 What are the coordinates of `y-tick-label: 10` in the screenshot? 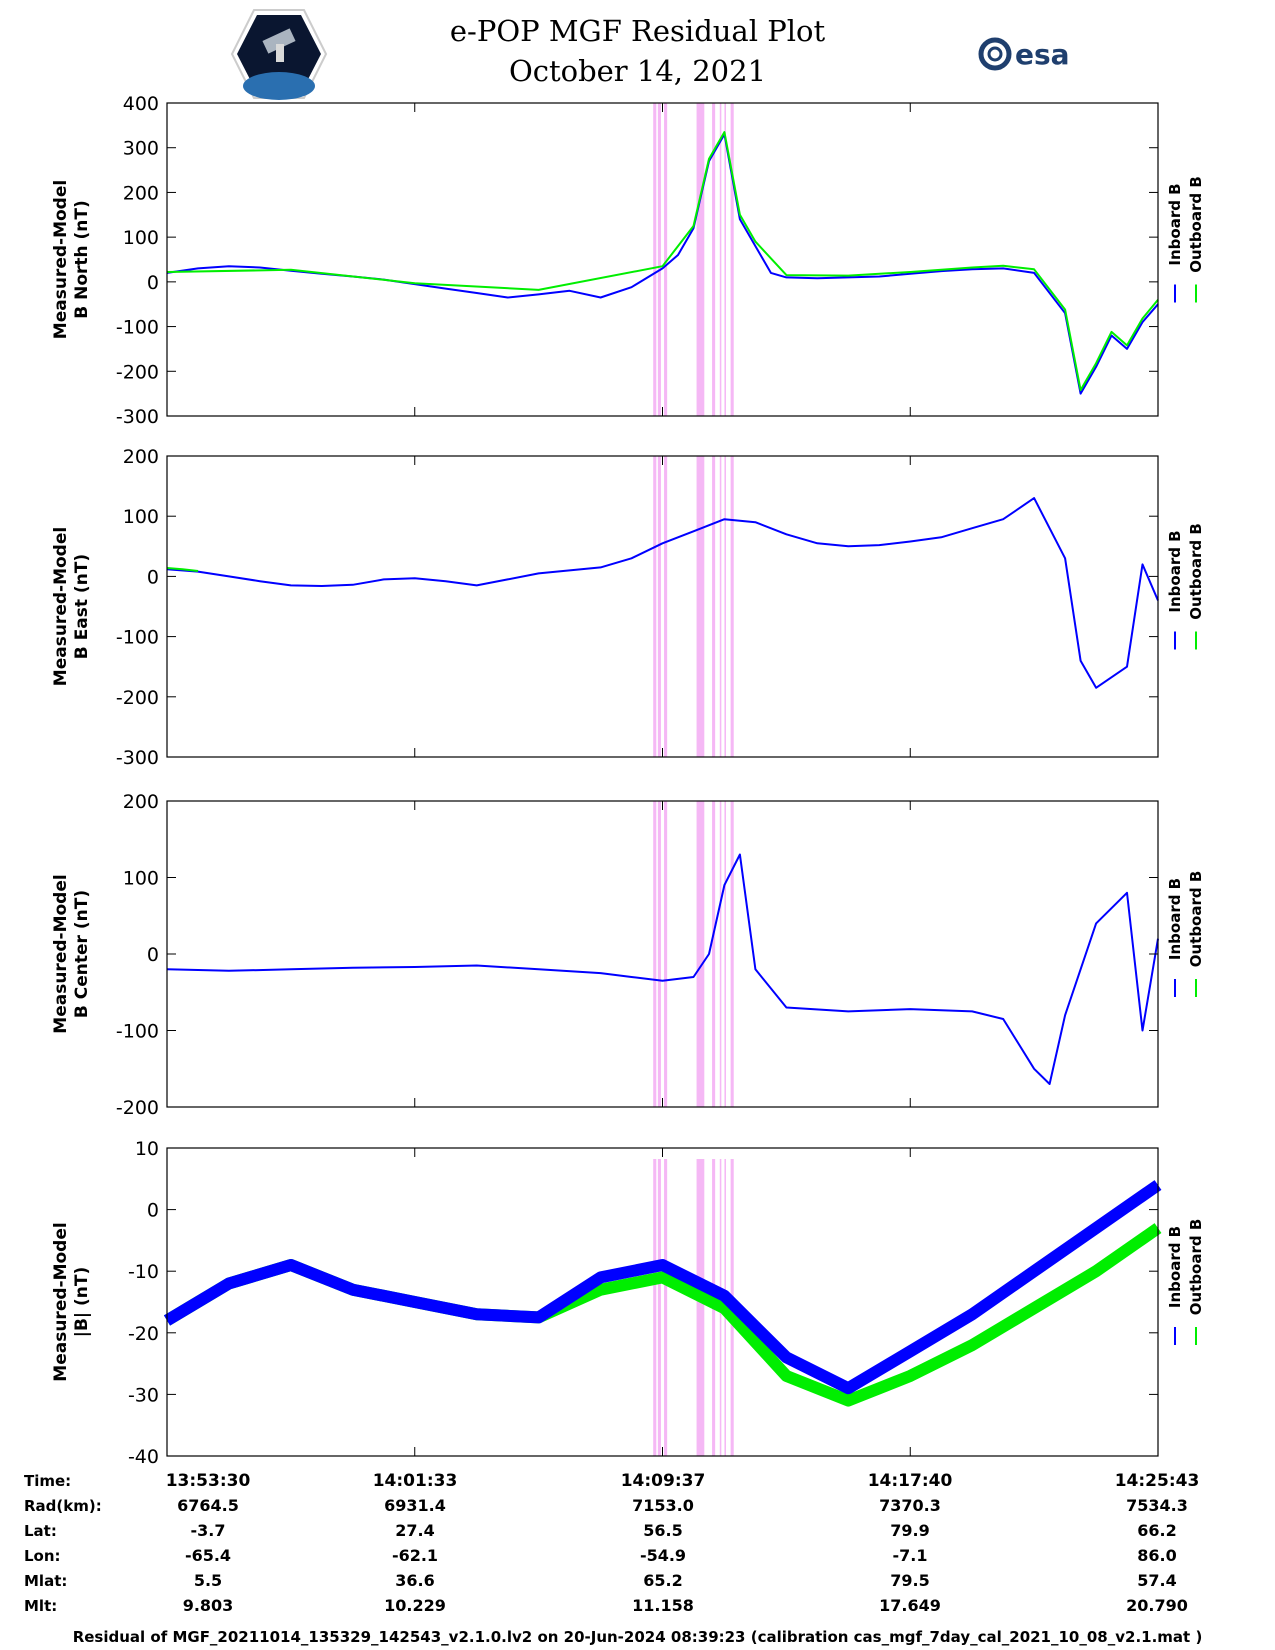 It's located at (147, 1149).